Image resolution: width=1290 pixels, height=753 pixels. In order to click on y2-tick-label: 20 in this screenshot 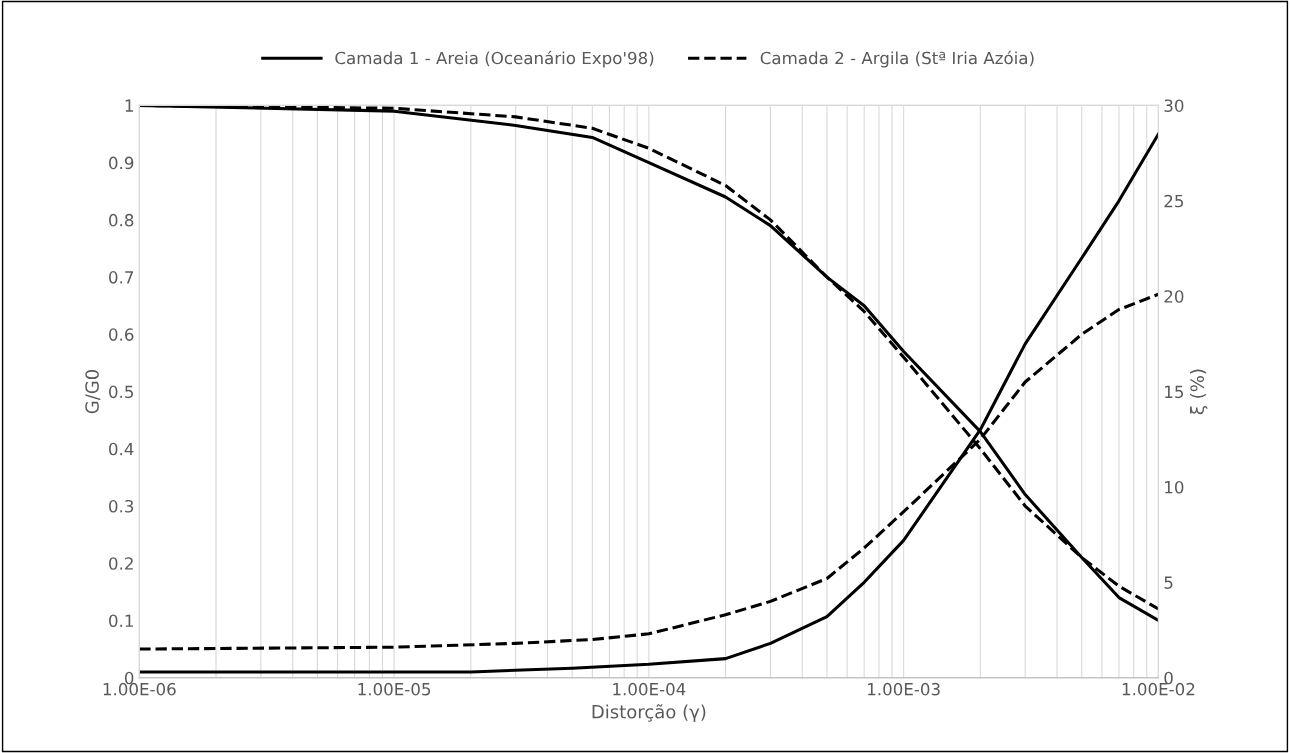, I will do `click(1174, 296)`.